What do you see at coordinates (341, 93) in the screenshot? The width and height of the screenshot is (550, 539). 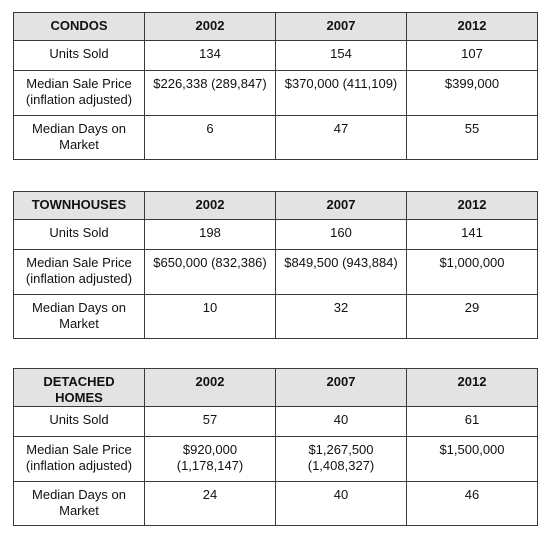 I see `table-cell: $370,000 (411,109)` at bounding box center [341, 93].